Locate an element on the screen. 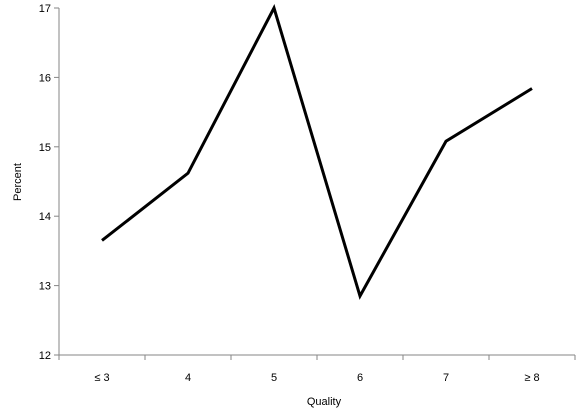 The height and width of the screenshot is (411, 579). y-tick-label: 17 is located at coordinates (45, 9).